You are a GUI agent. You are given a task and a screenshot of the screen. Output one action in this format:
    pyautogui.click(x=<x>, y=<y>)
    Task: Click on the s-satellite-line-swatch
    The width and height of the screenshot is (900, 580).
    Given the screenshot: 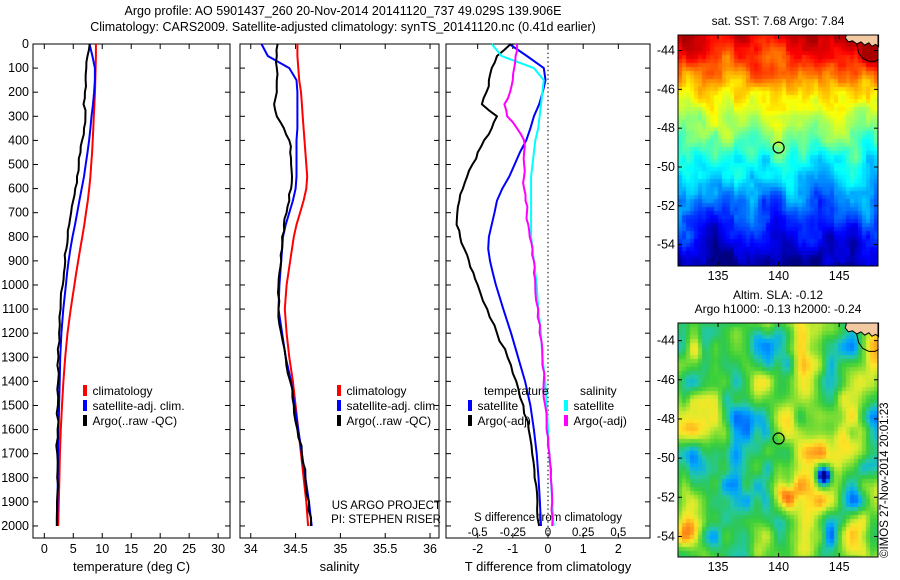 What is the action you would take?
    pyautogui.click(x=566, y=405)
    